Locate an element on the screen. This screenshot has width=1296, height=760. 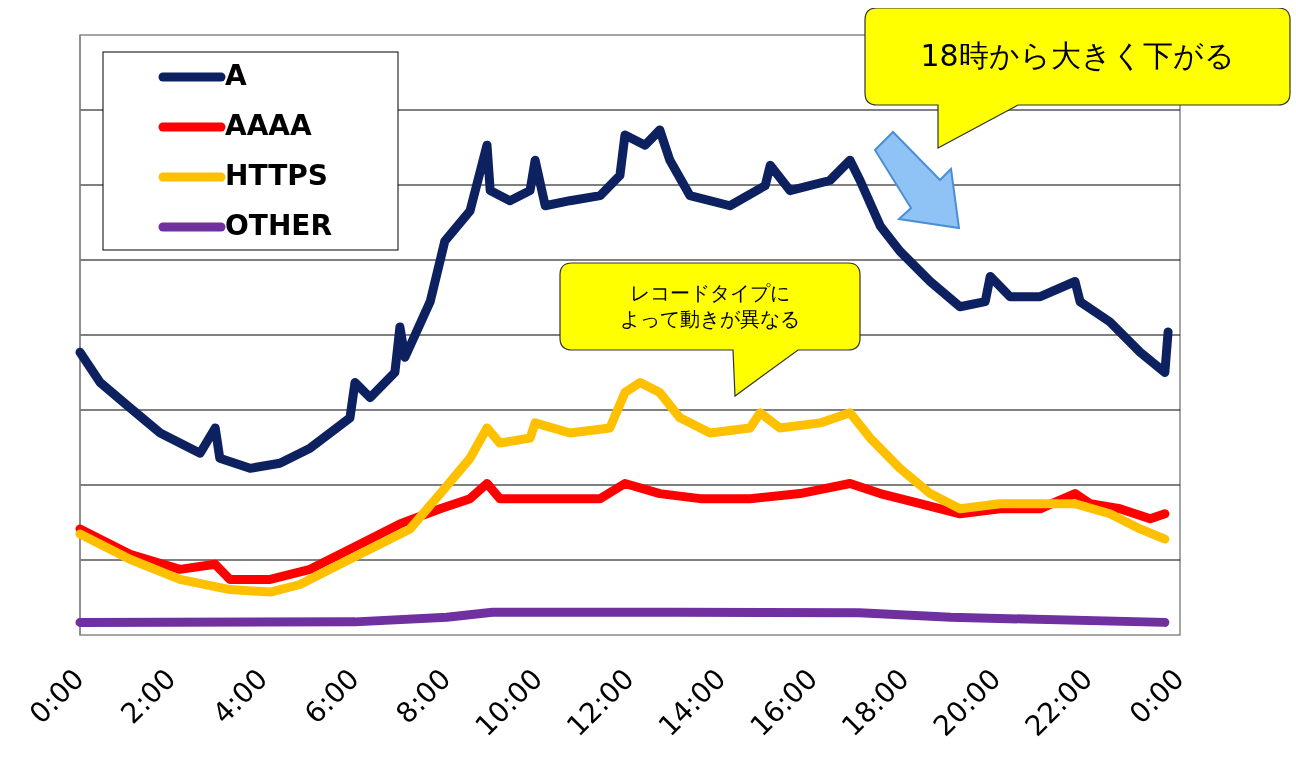
annotation: レコードタイプによって動きが異なる is located at coordinates (710, 305).